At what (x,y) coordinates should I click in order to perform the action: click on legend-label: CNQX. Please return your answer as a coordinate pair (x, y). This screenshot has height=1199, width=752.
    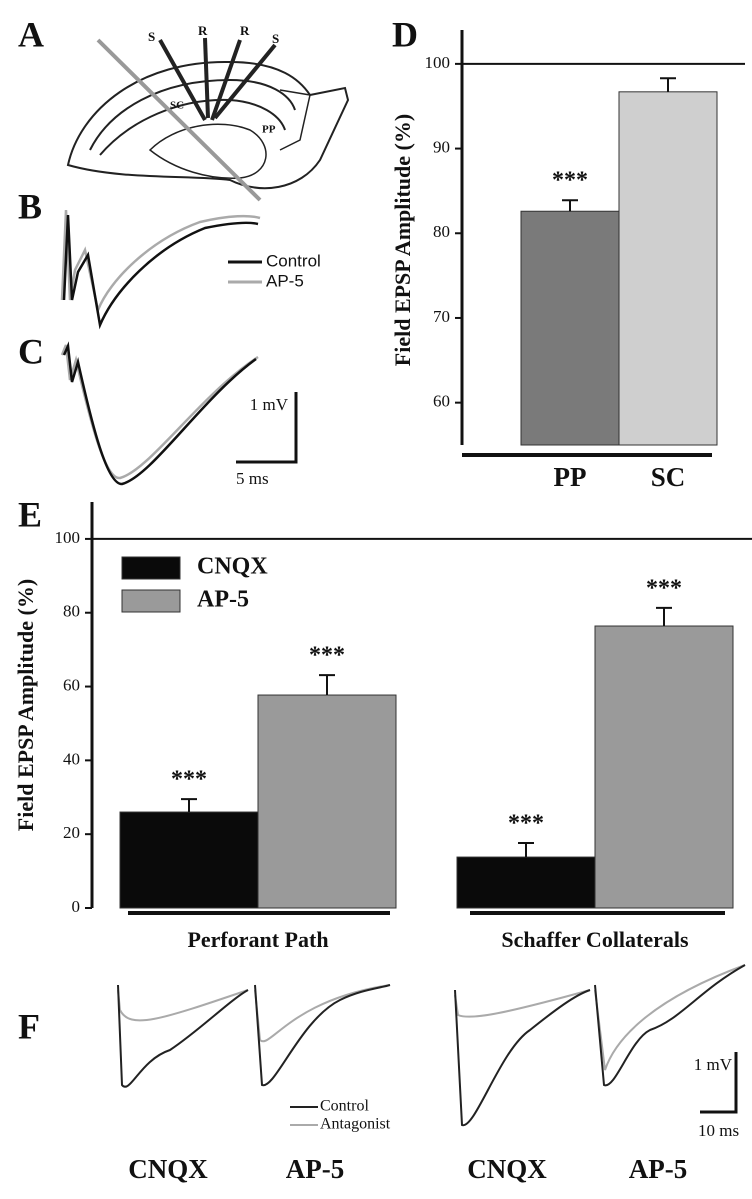
    Looking at the image, I should click on (232, 567).